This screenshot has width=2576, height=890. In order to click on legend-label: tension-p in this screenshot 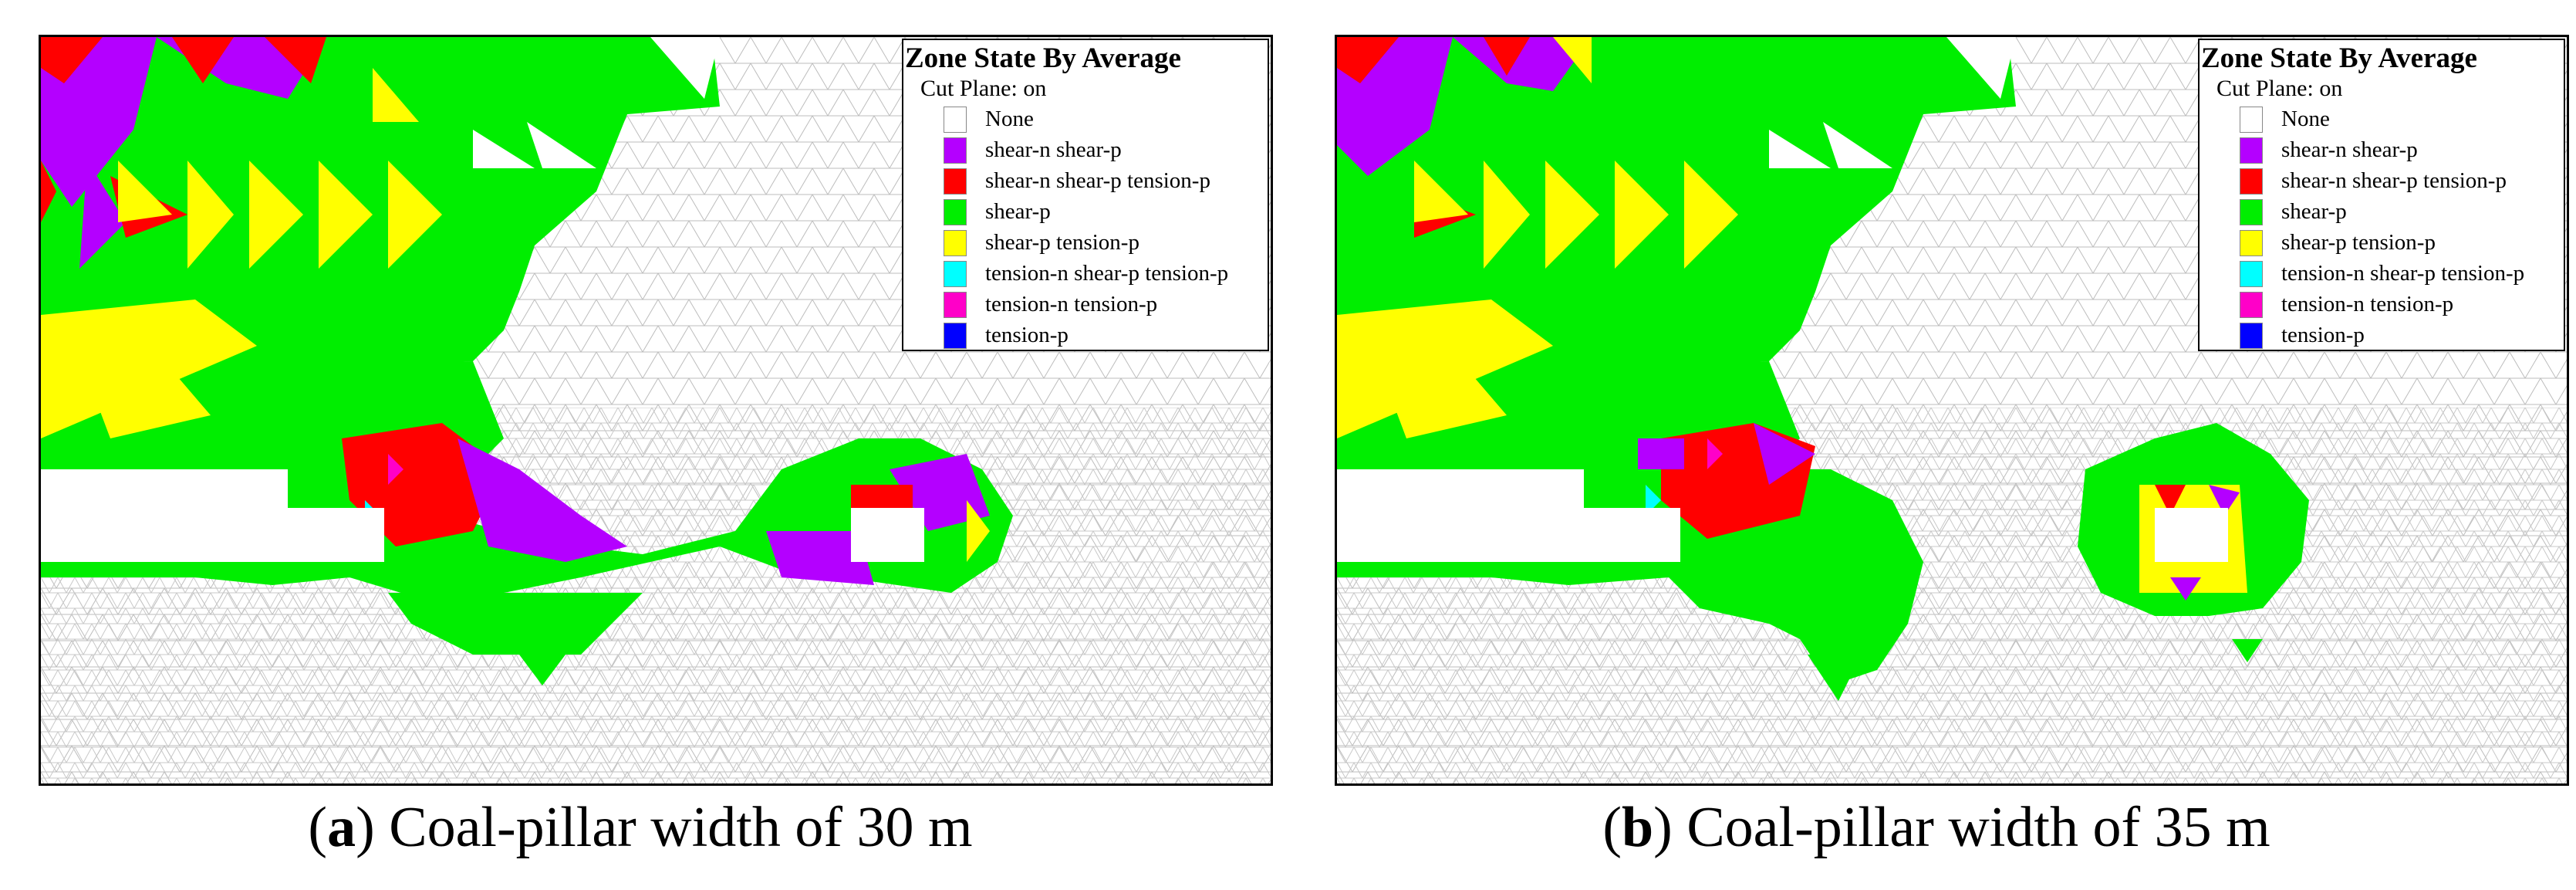, I will do `click(1027, 335)`.